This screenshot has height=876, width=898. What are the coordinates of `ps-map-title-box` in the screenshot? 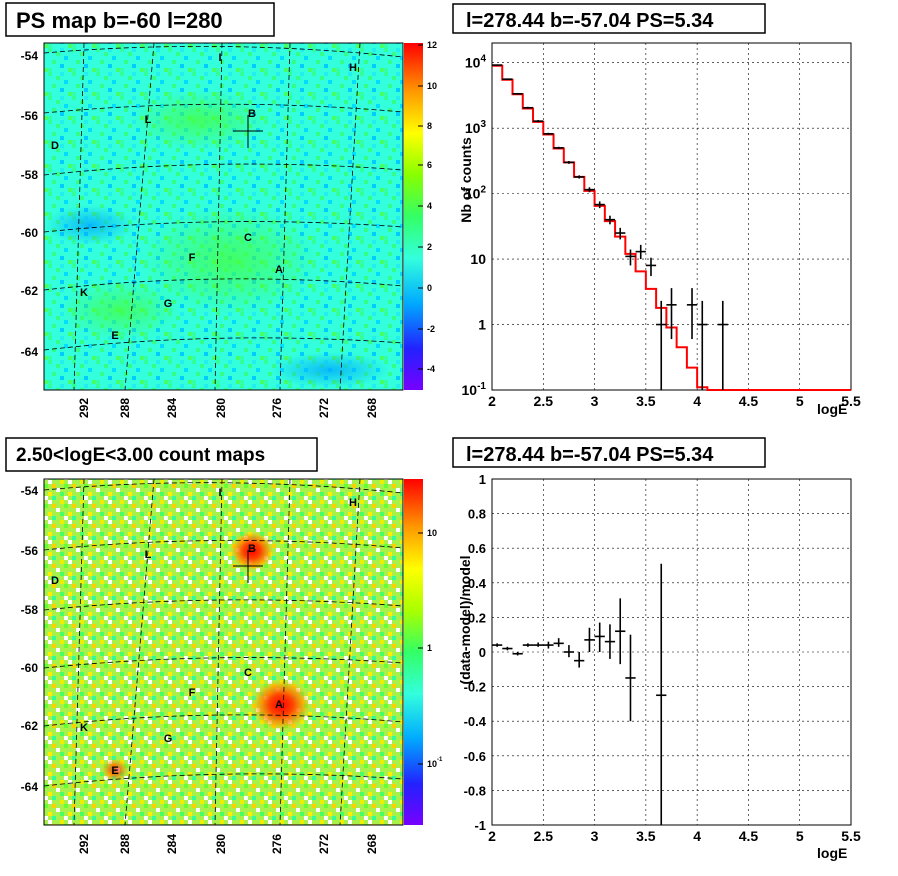 It's located at (140, 19).